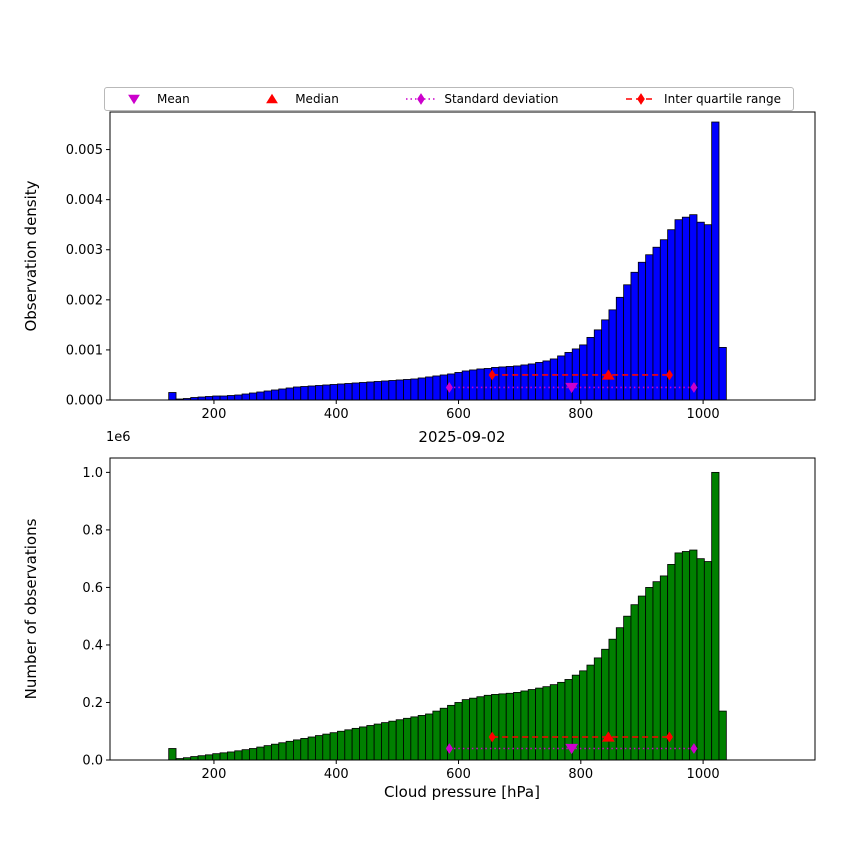  I want to click on svg-text: 0.6, so click(92, 588).